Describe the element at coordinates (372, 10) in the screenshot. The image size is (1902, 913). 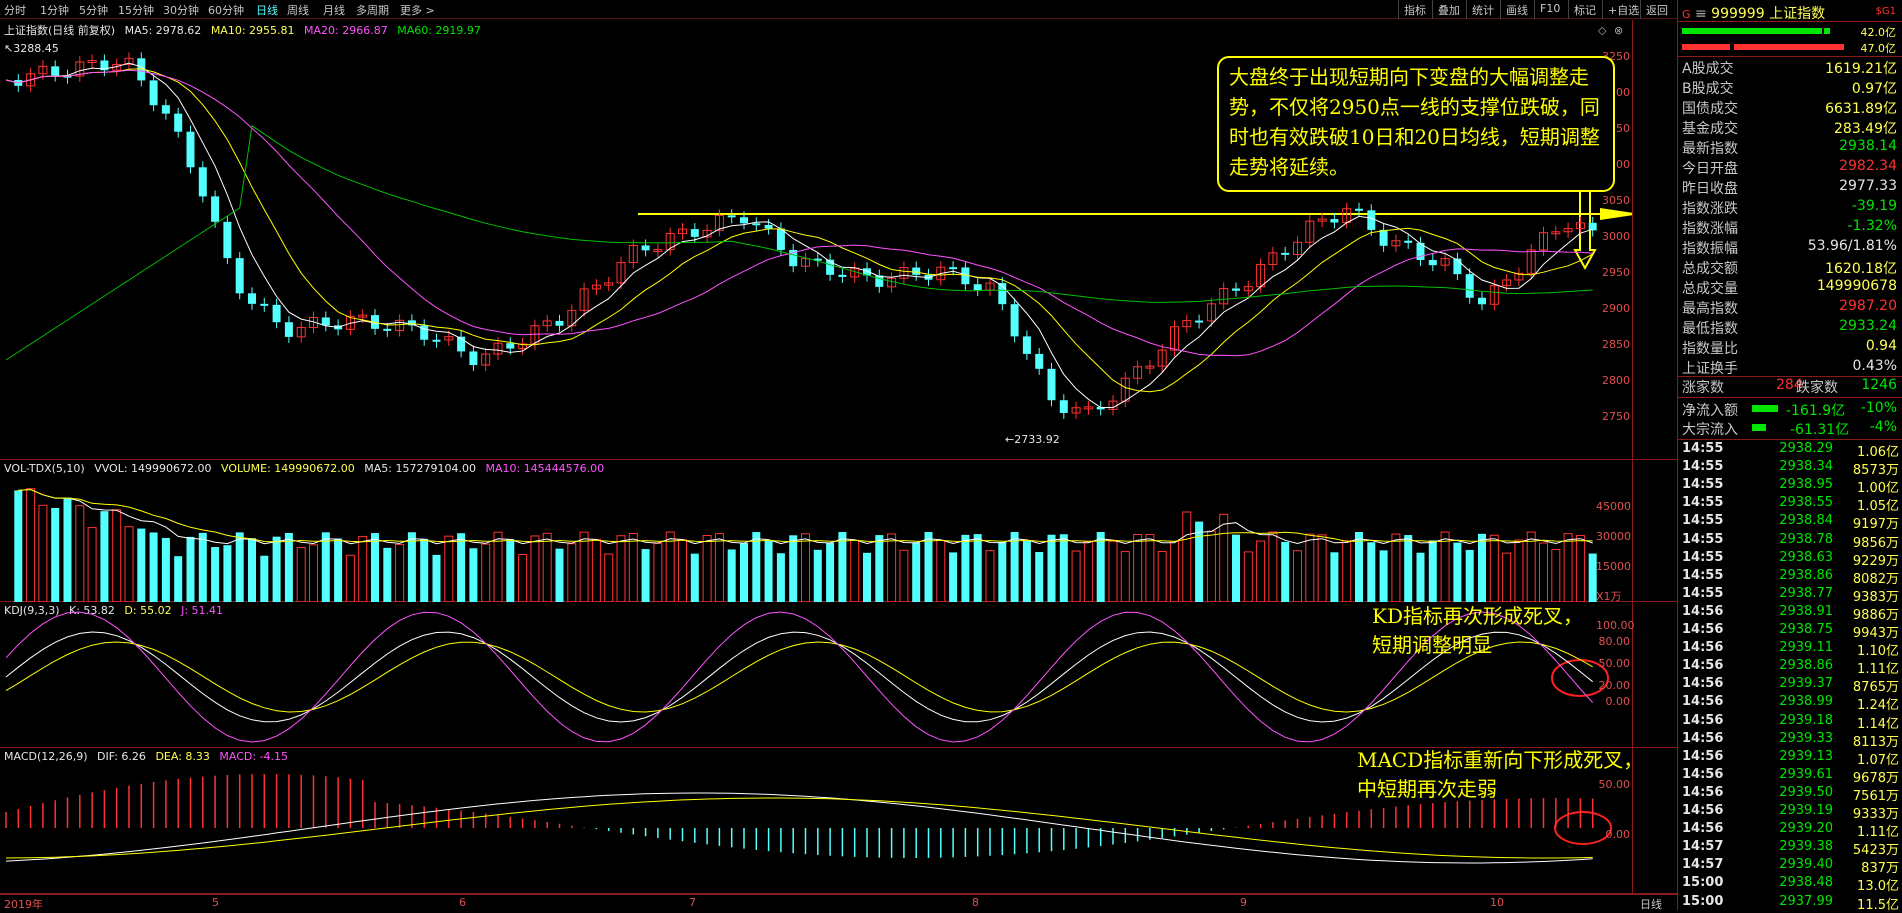
I see `tab-multi-period: 多周期` at that location.